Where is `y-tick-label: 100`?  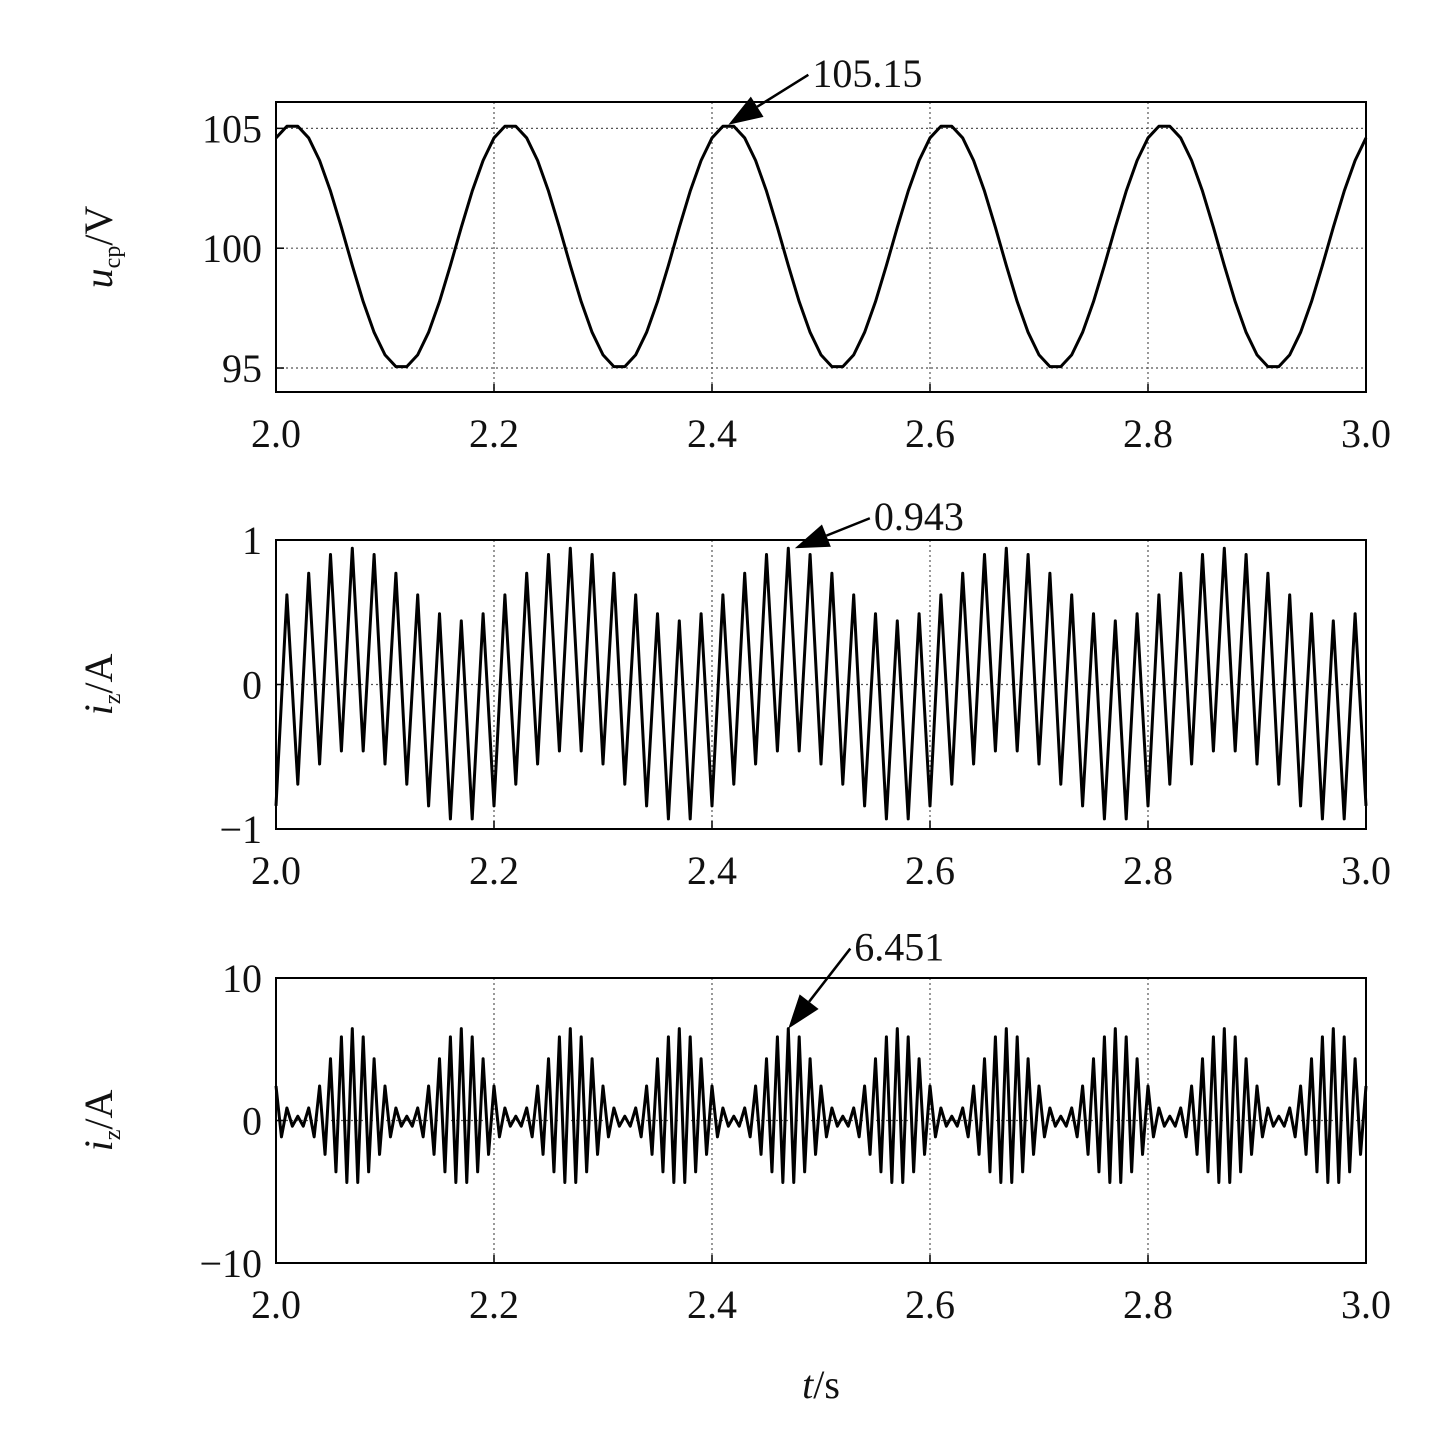
y-tick-label: 100 is located at coordinates (232, 248).